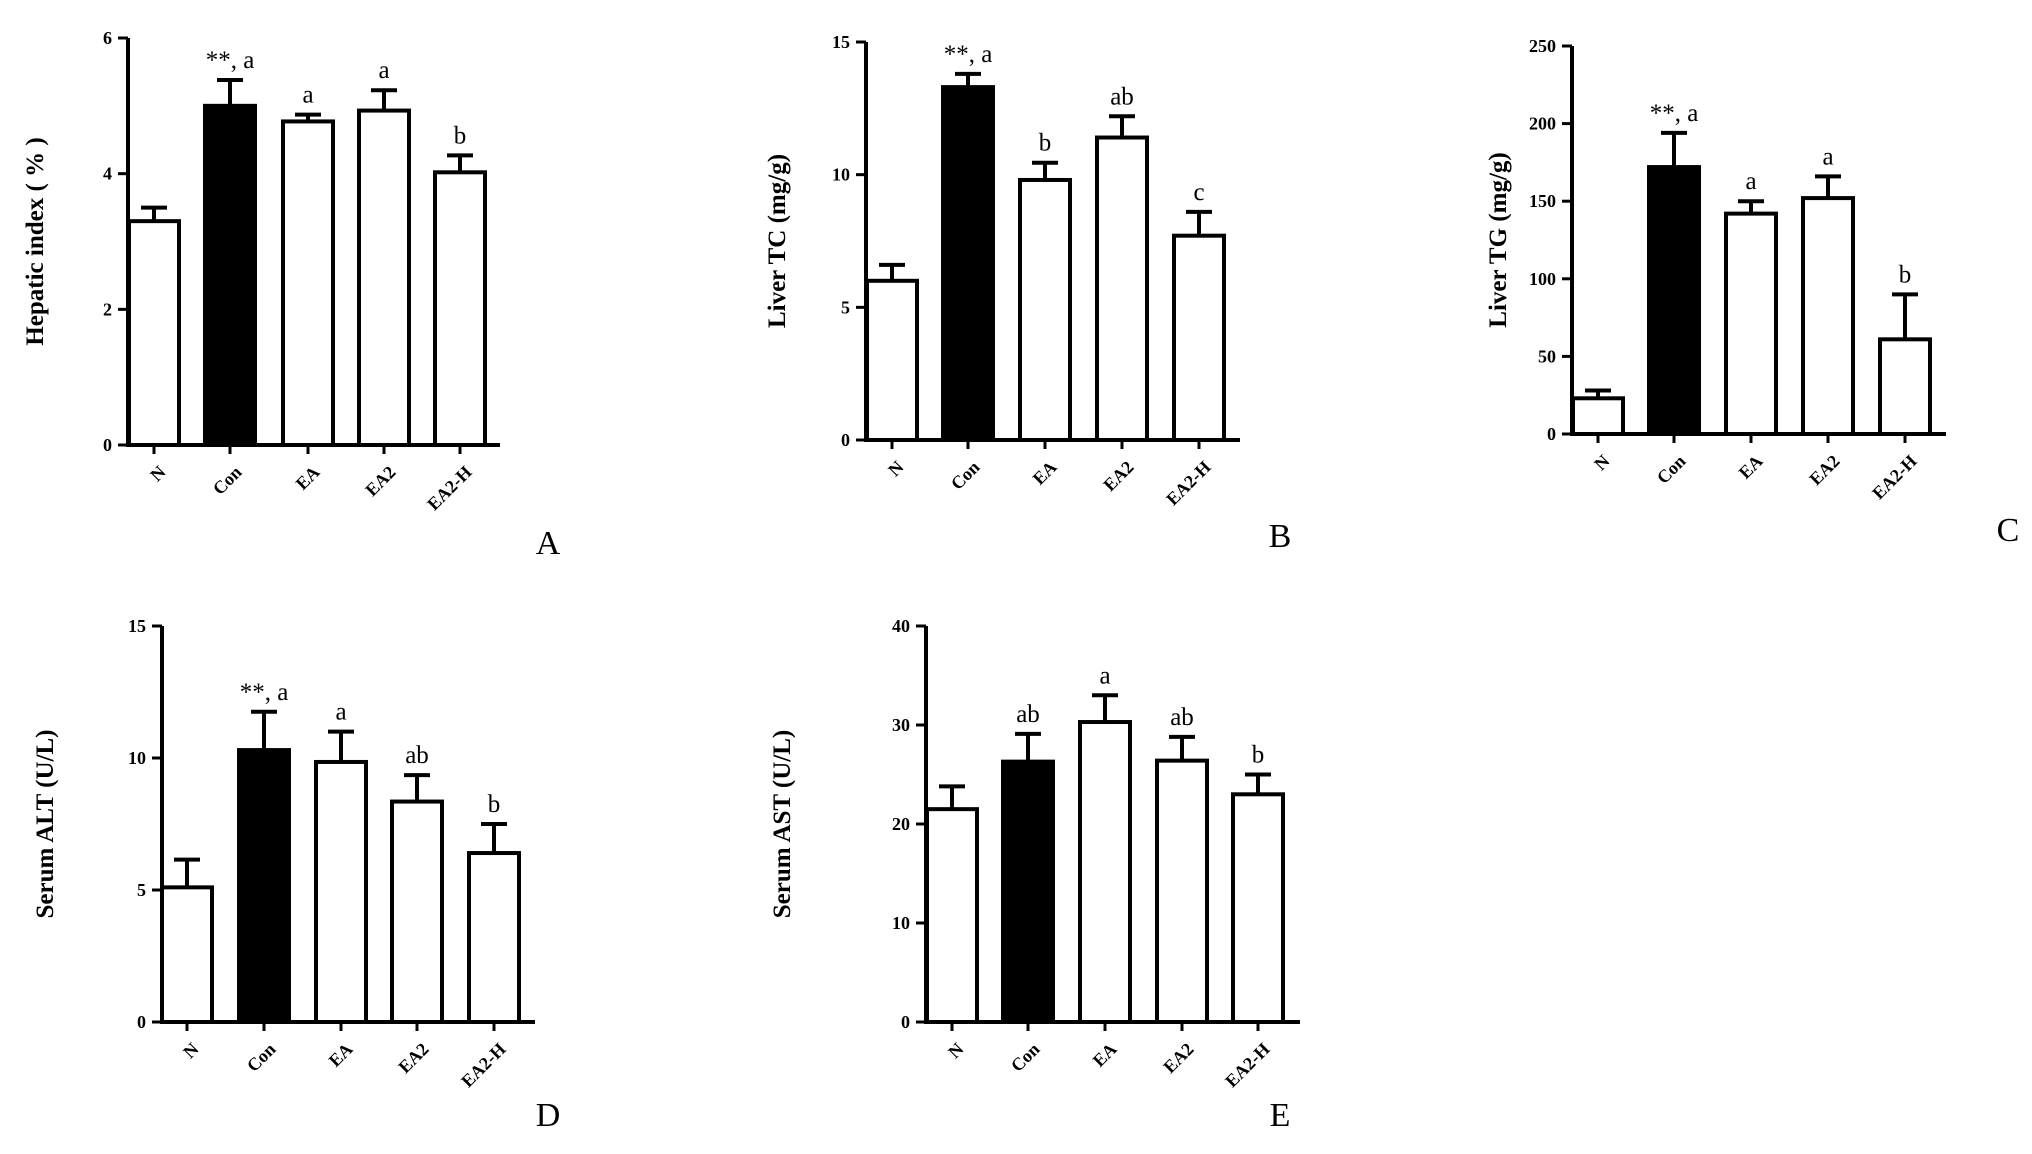 Image resolution: width=2032 pixels, height=1154 pixels. I want to click on y-axis-label-b: Liver TC (mg/g), so click(777, 241).